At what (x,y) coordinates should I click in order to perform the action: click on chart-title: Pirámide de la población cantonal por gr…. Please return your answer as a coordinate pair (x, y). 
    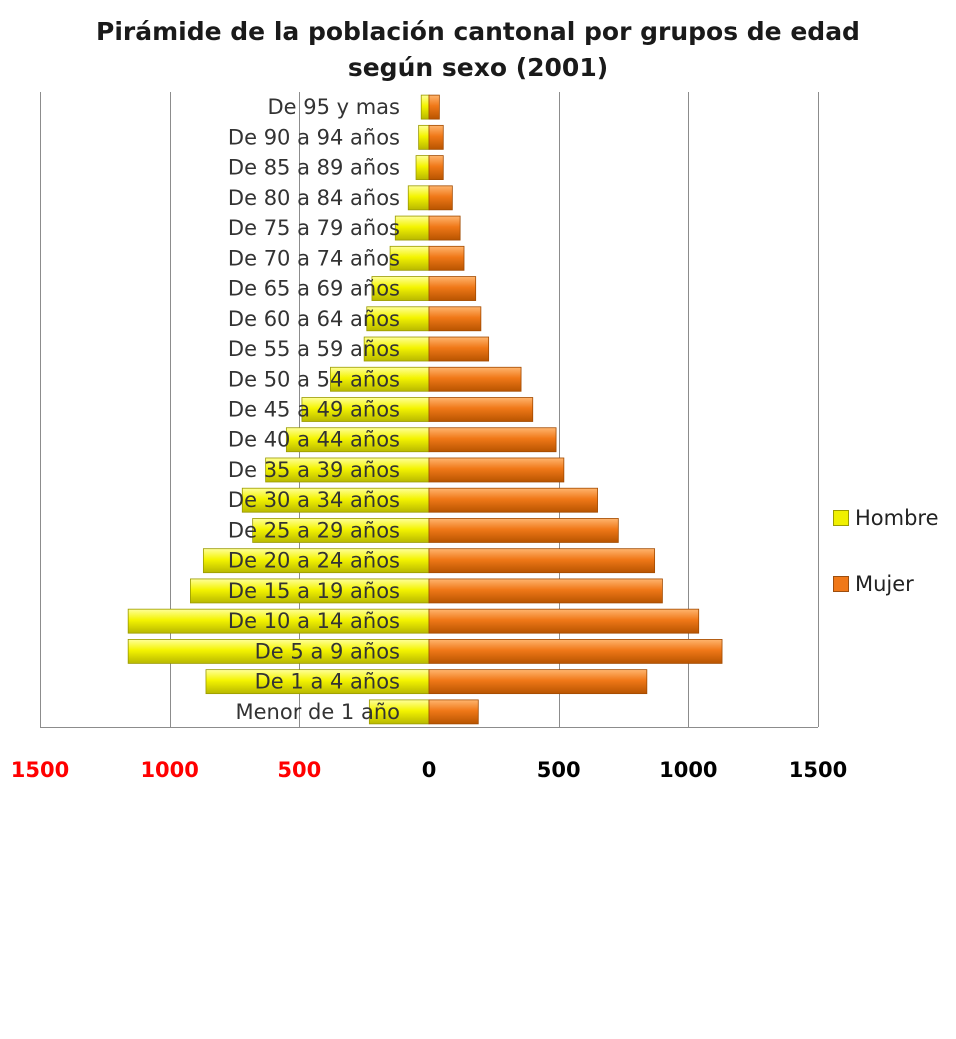
    Looking at the image, I should click on (478, 50).